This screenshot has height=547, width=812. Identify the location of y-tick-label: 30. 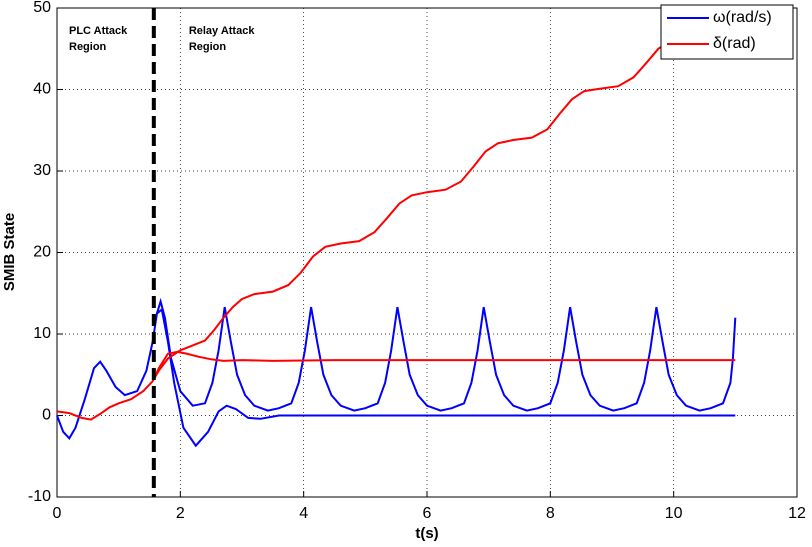
(42, 170).